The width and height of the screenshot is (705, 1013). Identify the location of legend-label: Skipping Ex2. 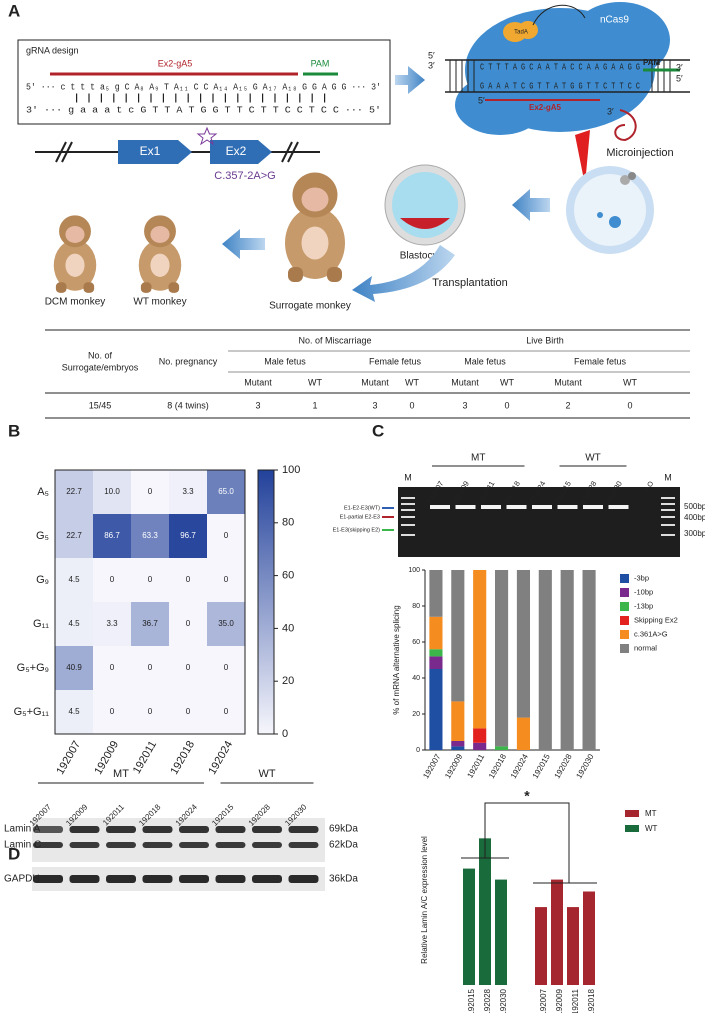
(656, 619).